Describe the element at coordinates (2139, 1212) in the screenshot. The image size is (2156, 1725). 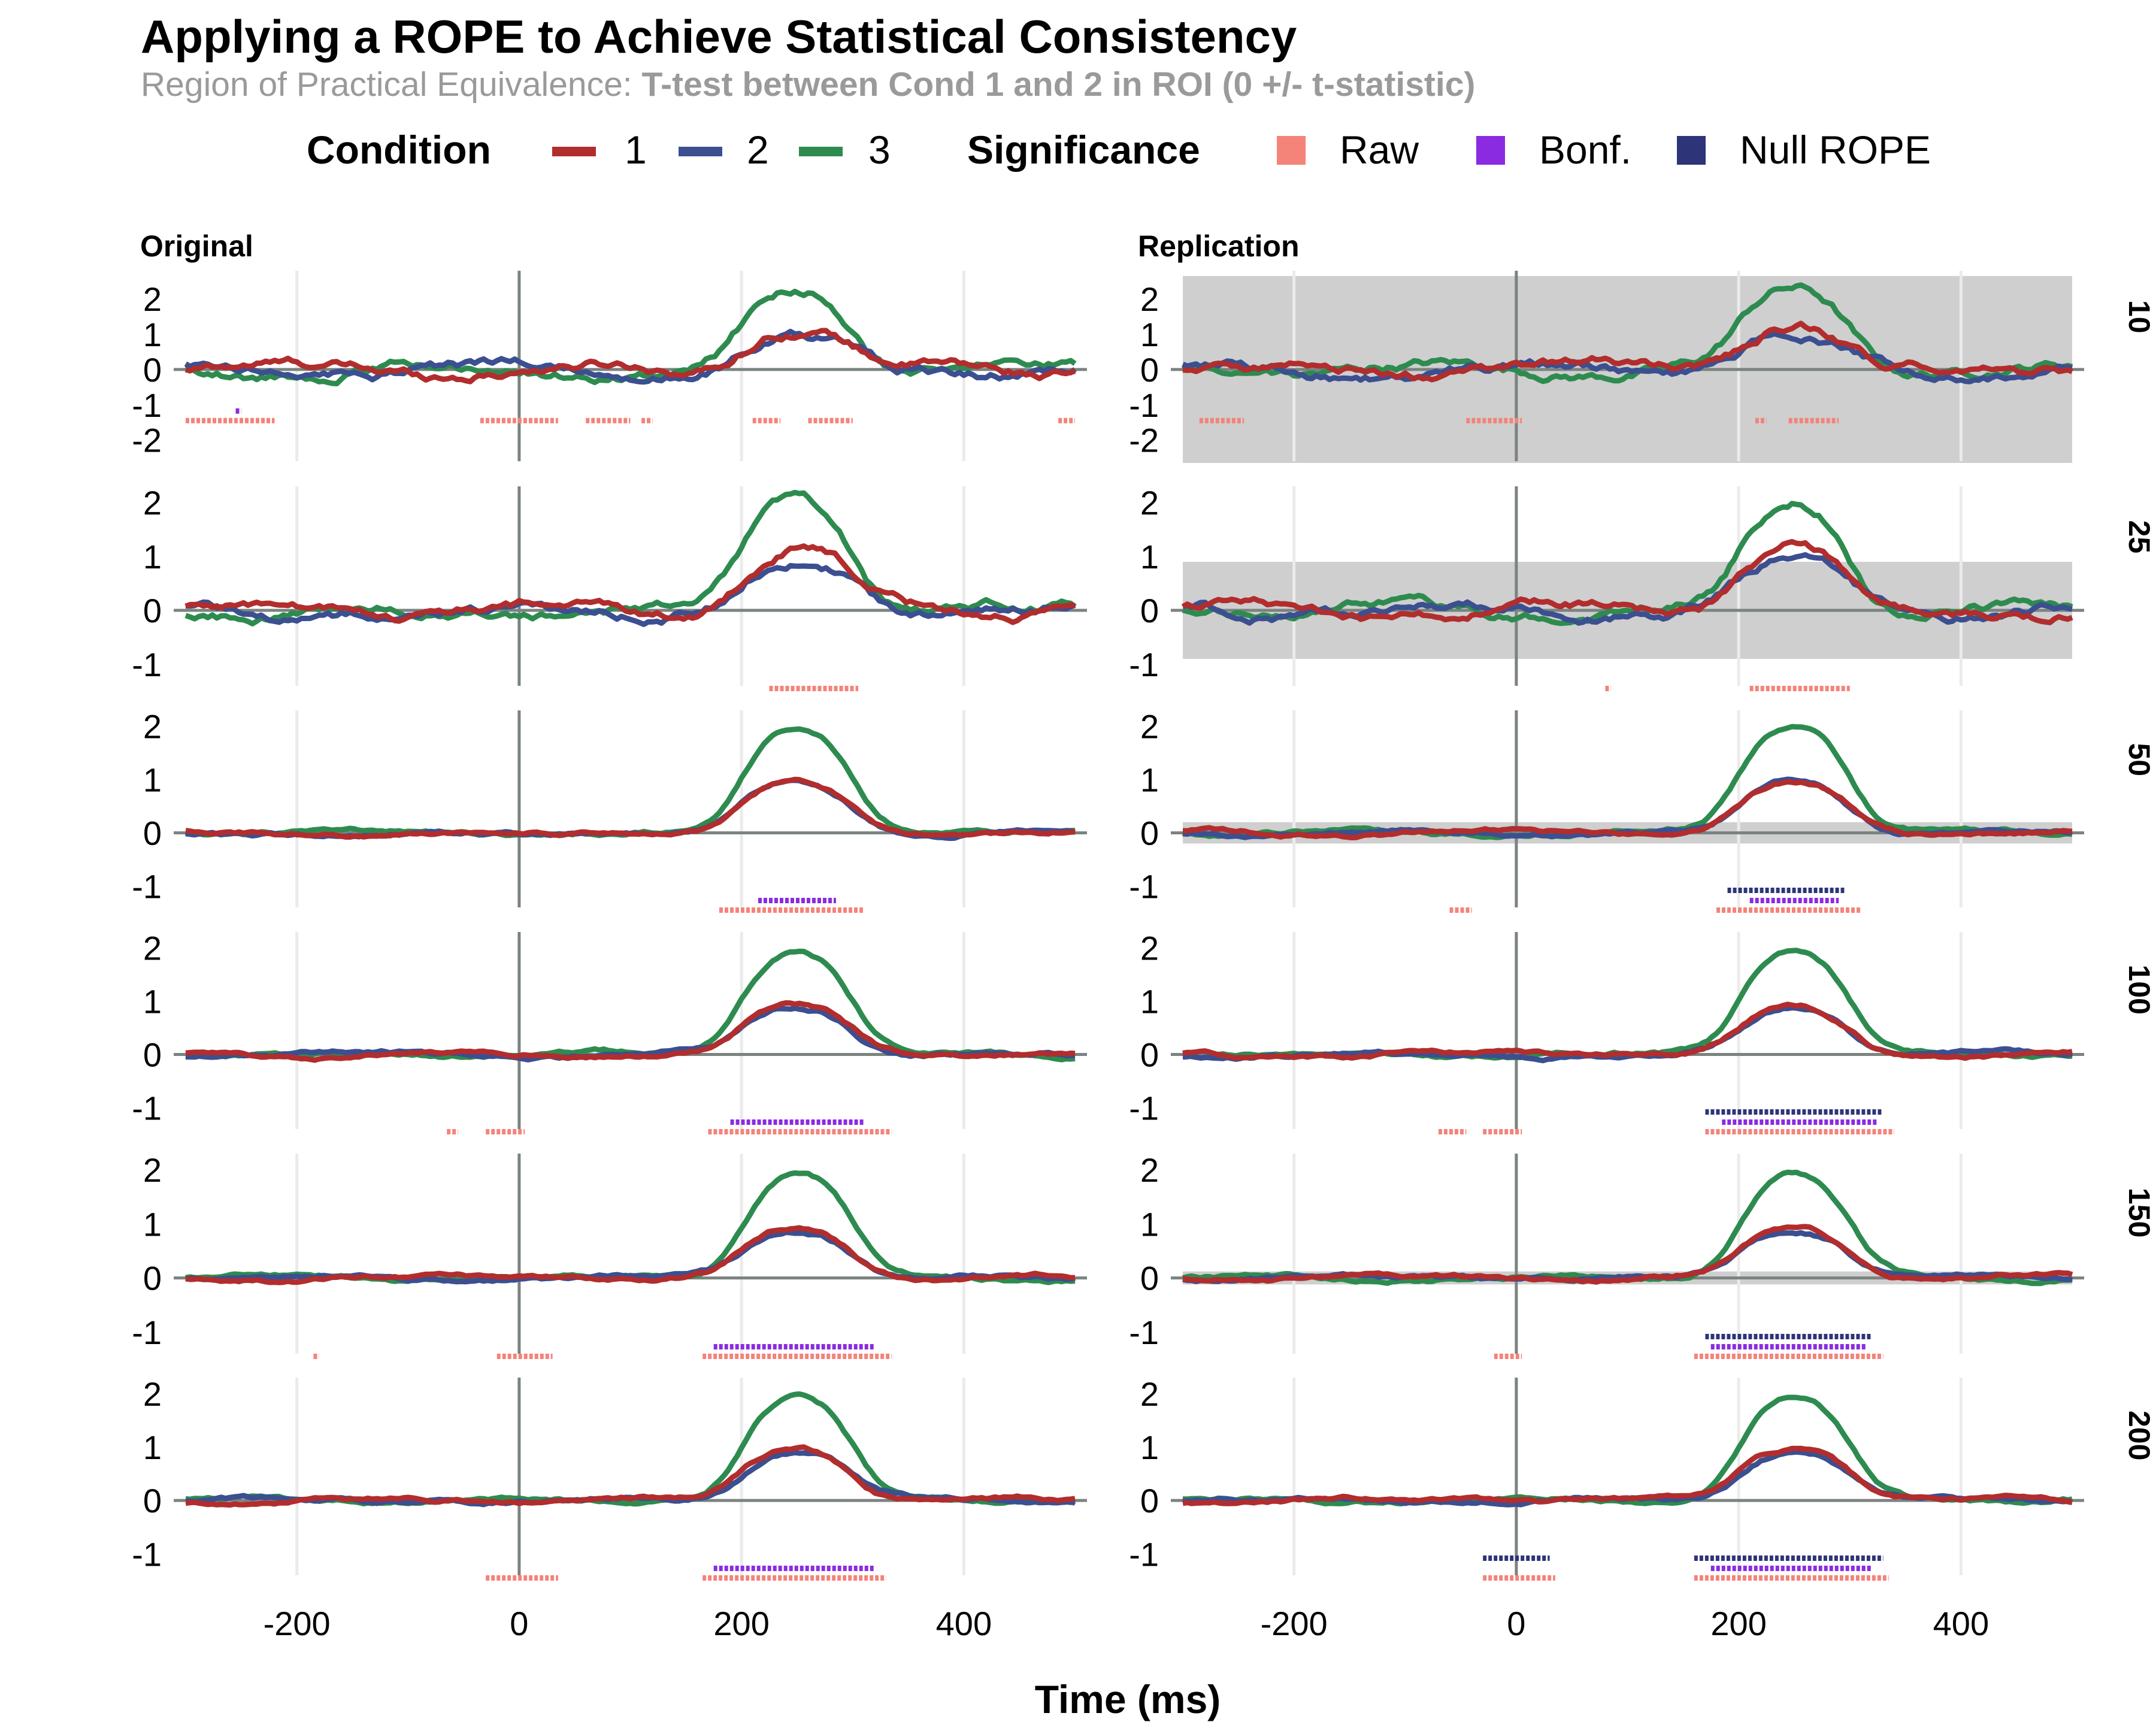
I see `row-strip-label-150: 150` at that location.